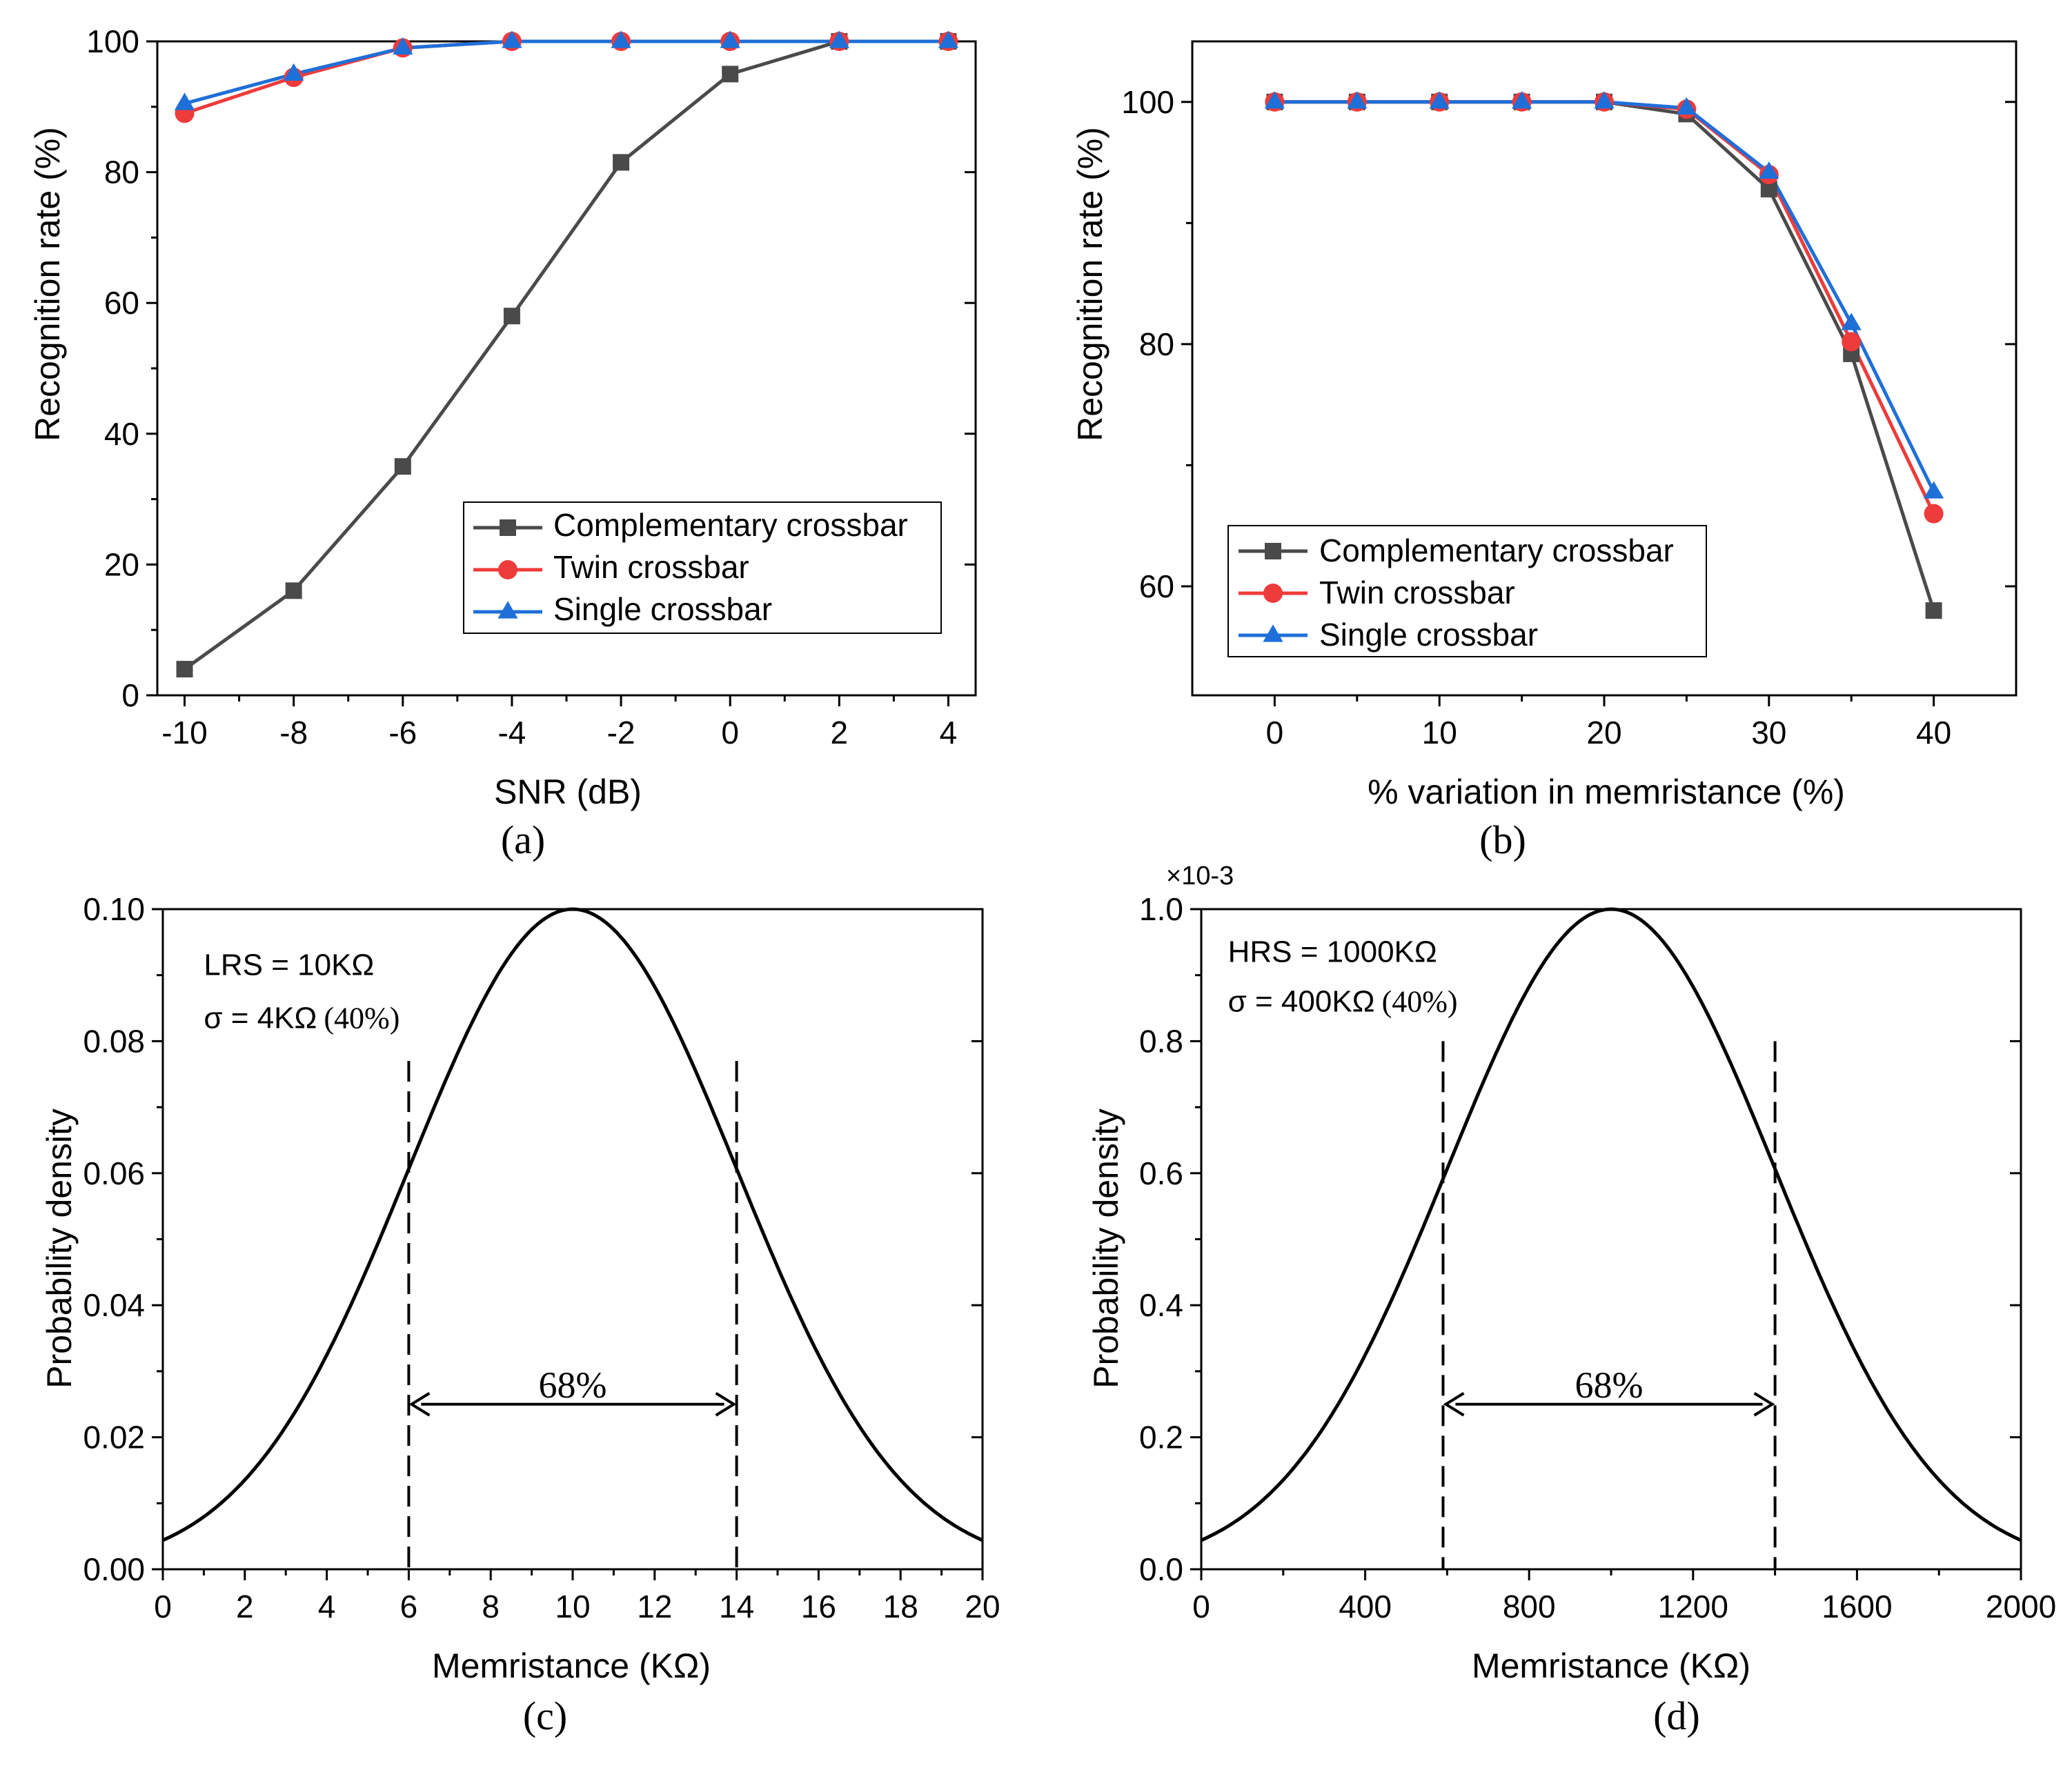 The height and width of the screenshot is (1770, 2072). I want to click on panel-c-annotation-pct: (40%), so click(361, 1018).